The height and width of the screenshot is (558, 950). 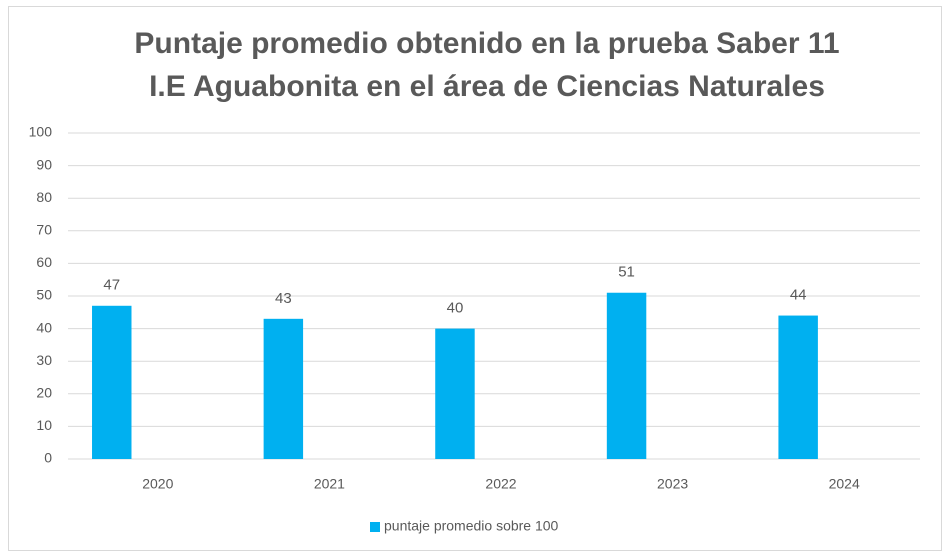 I want to click on x-tick-label: 2021, so click(x=329, y=484).